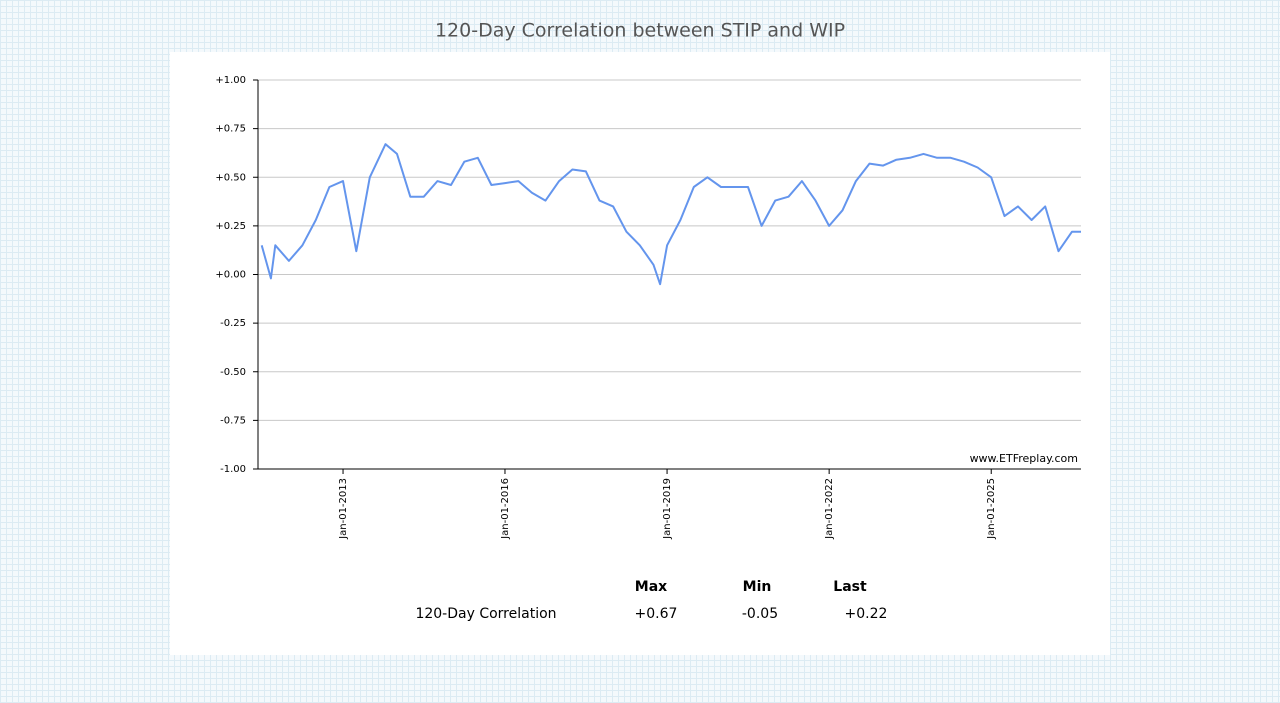 The height and width of the screenshot is (703, 1280). Describe the element at coordinates (343, 509) in the screenshot. I see `x-tick-label: Jan-01-2013` at that location.